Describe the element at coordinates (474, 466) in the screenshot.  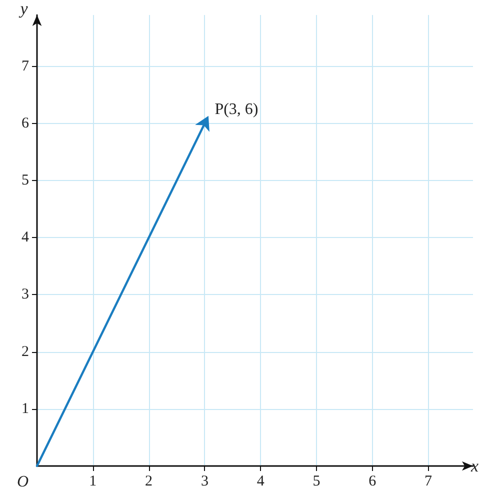
I see `x-axis-title: x` at that location.